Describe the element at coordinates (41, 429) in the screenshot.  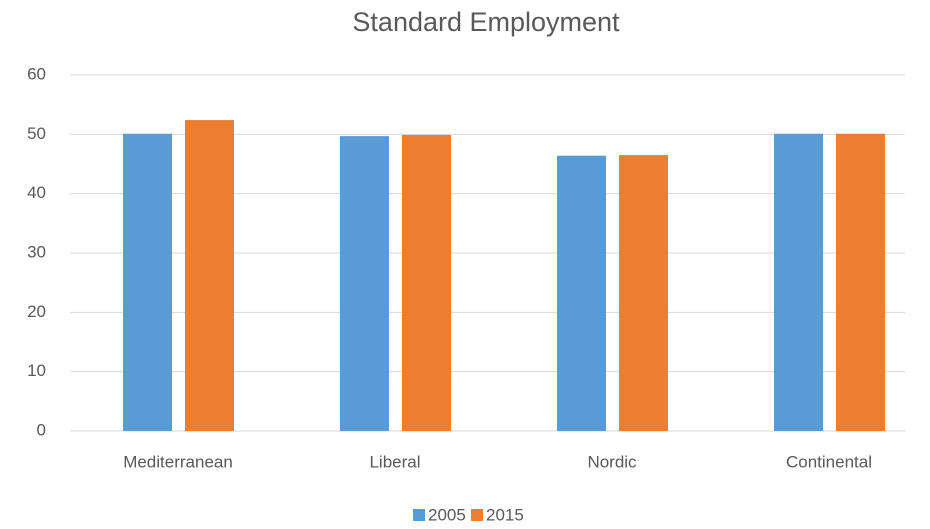
I see `y-tick-label: 0` at that location.